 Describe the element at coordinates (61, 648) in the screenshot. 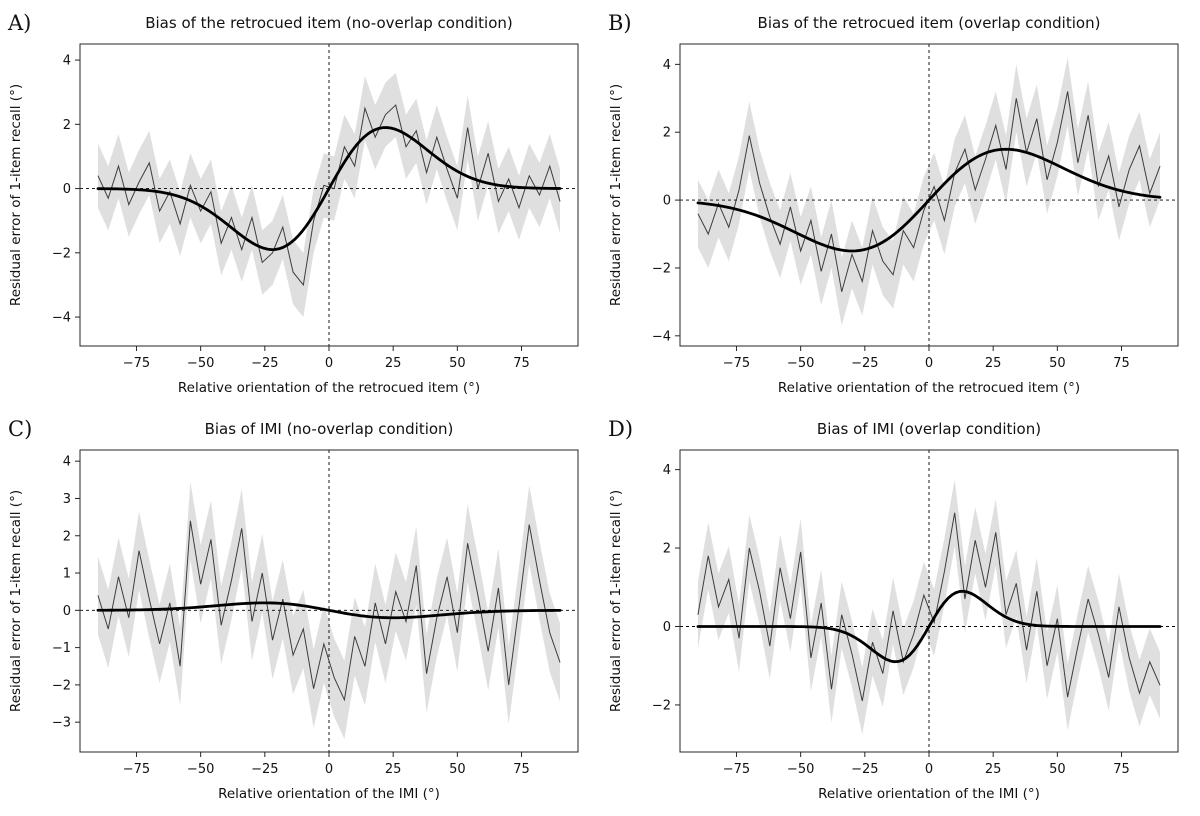

I see `y-tick-label: −1` at that location.